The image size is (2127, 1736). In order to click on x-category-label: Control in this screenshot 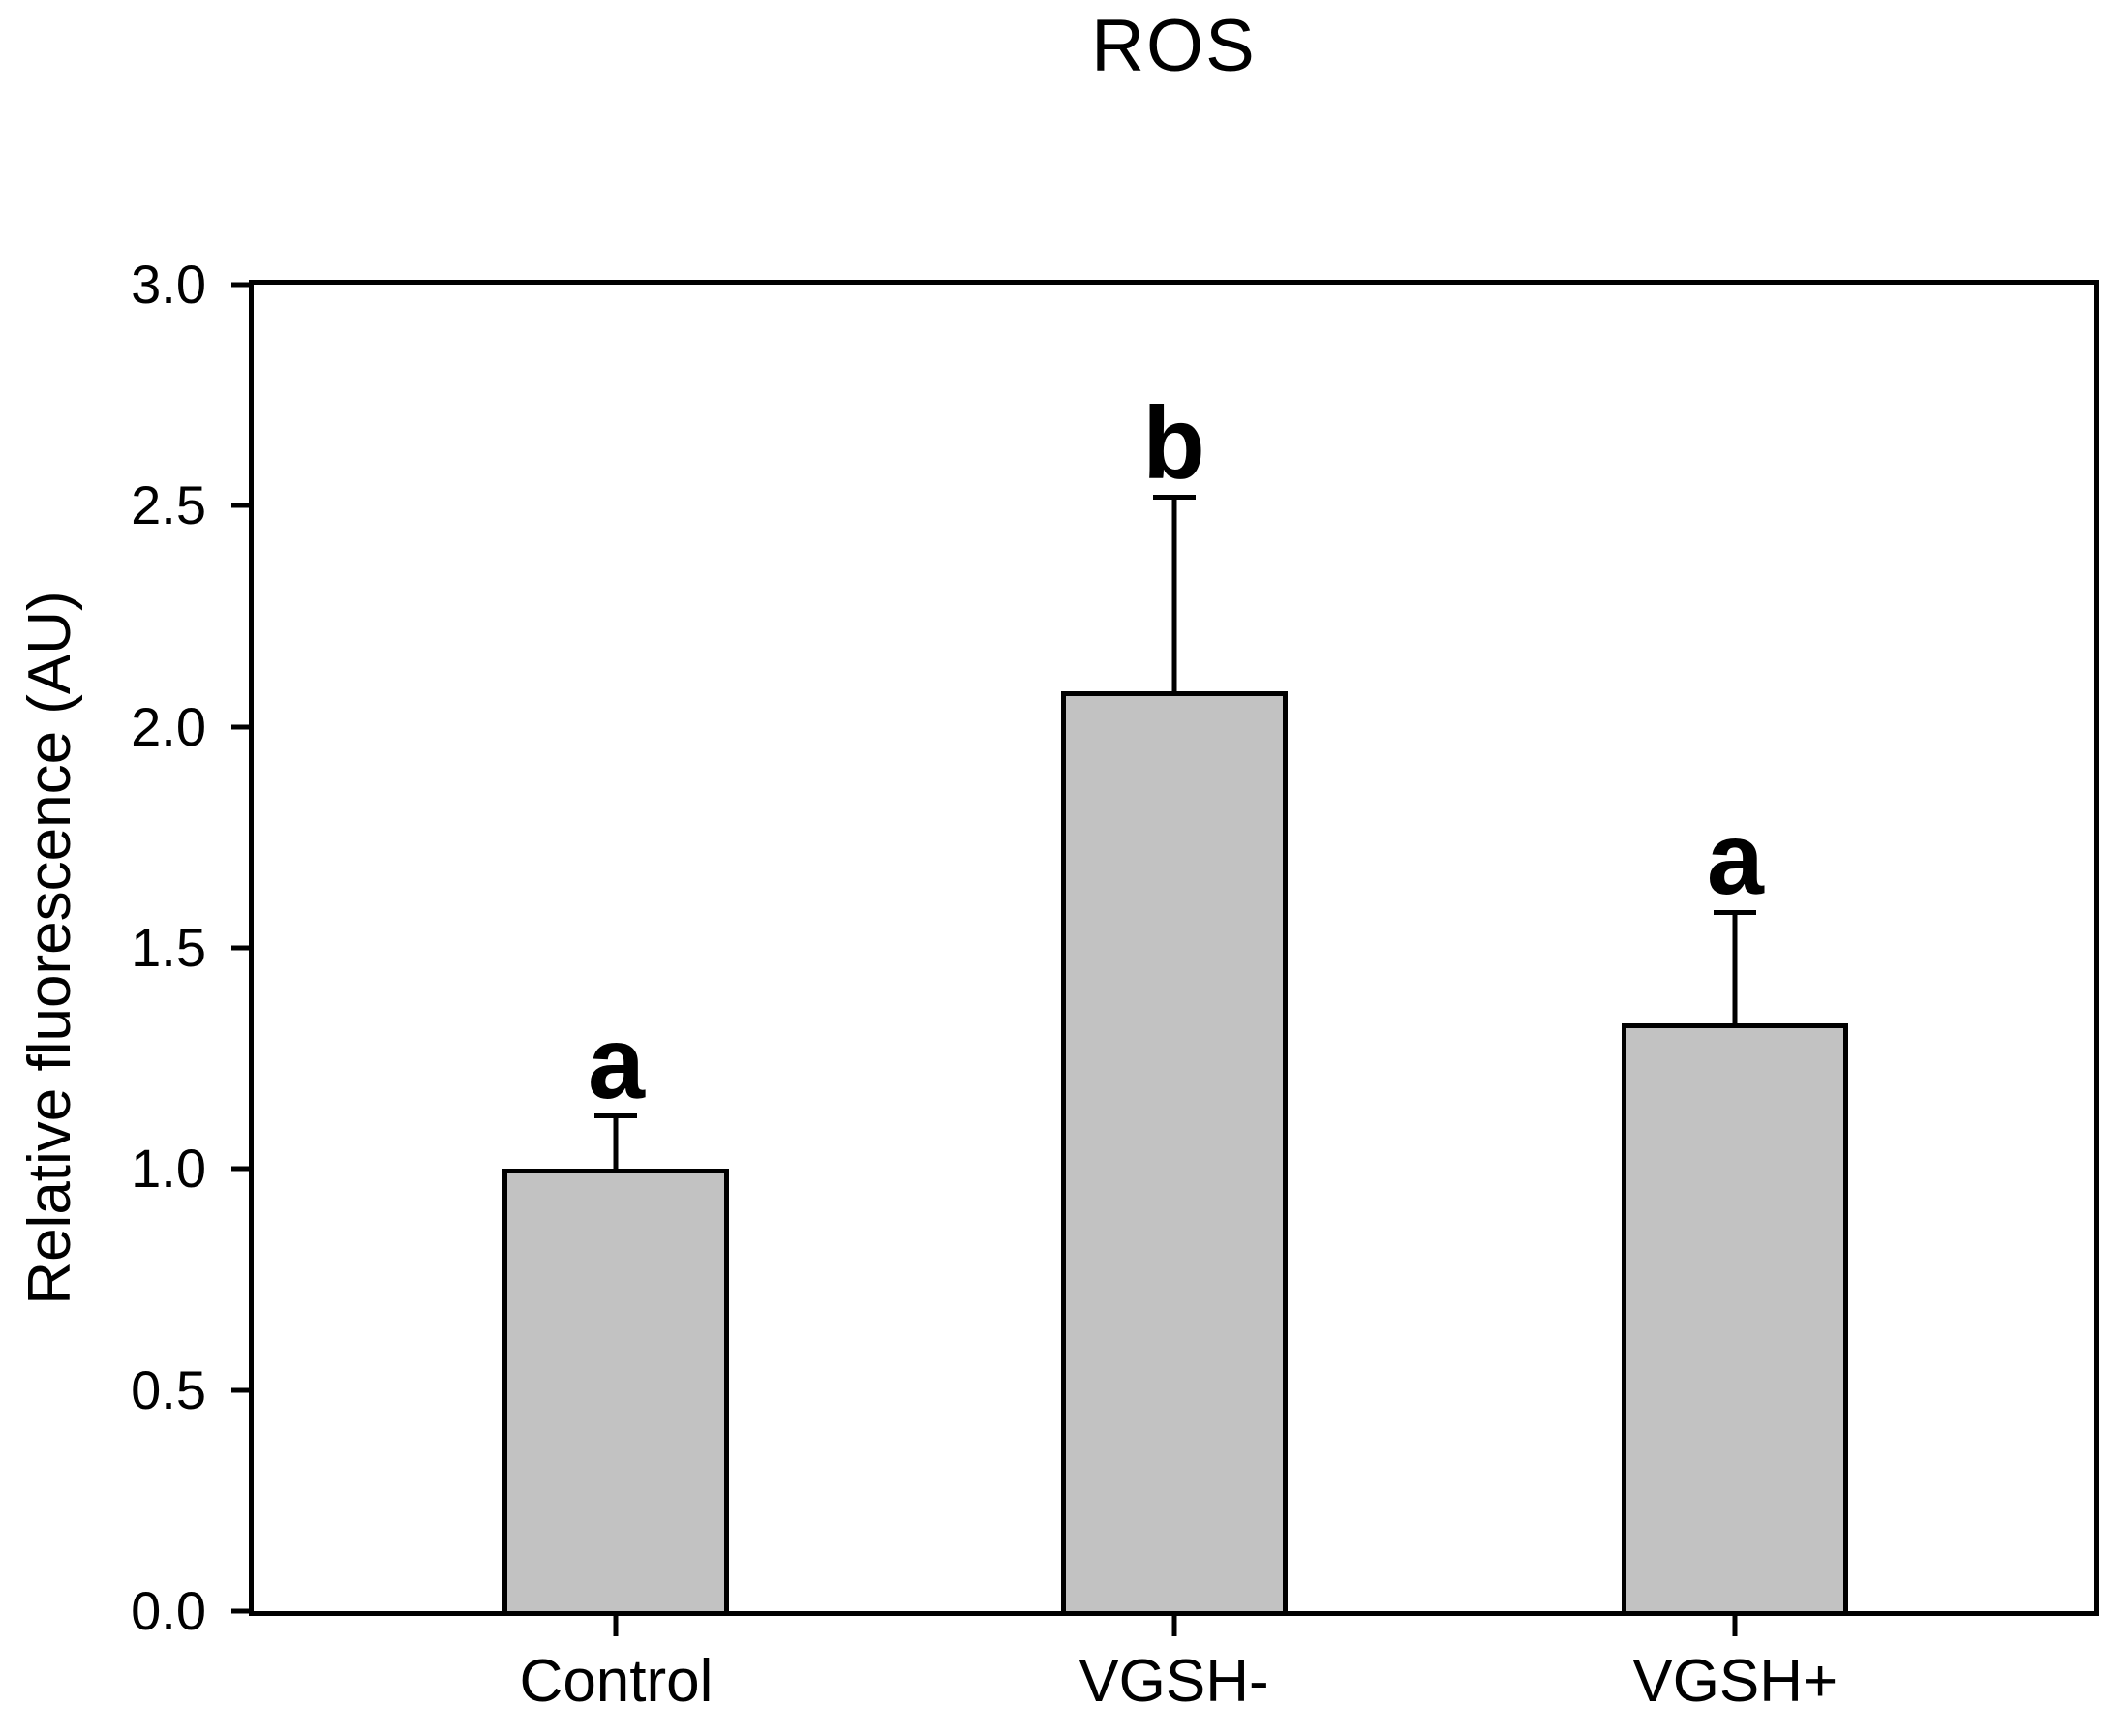, I will do `click(616, 1681)`.